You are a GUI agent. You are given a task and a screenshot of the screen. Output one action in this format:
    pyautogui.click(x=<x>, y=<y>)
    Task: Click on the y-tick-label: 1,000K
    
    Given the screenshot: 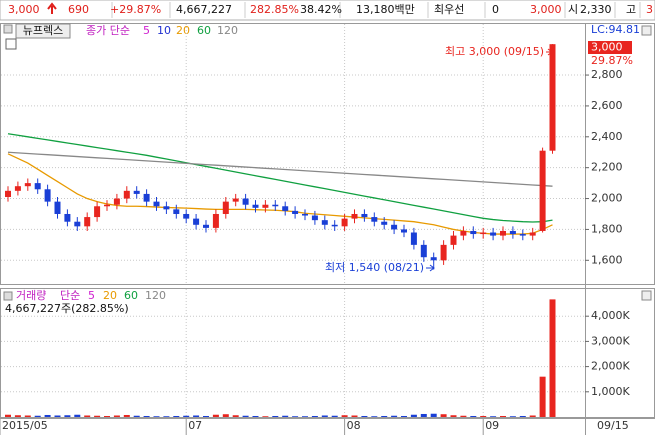 What is the action you would take?
    pyautogui.click(x=610, y=391)
    